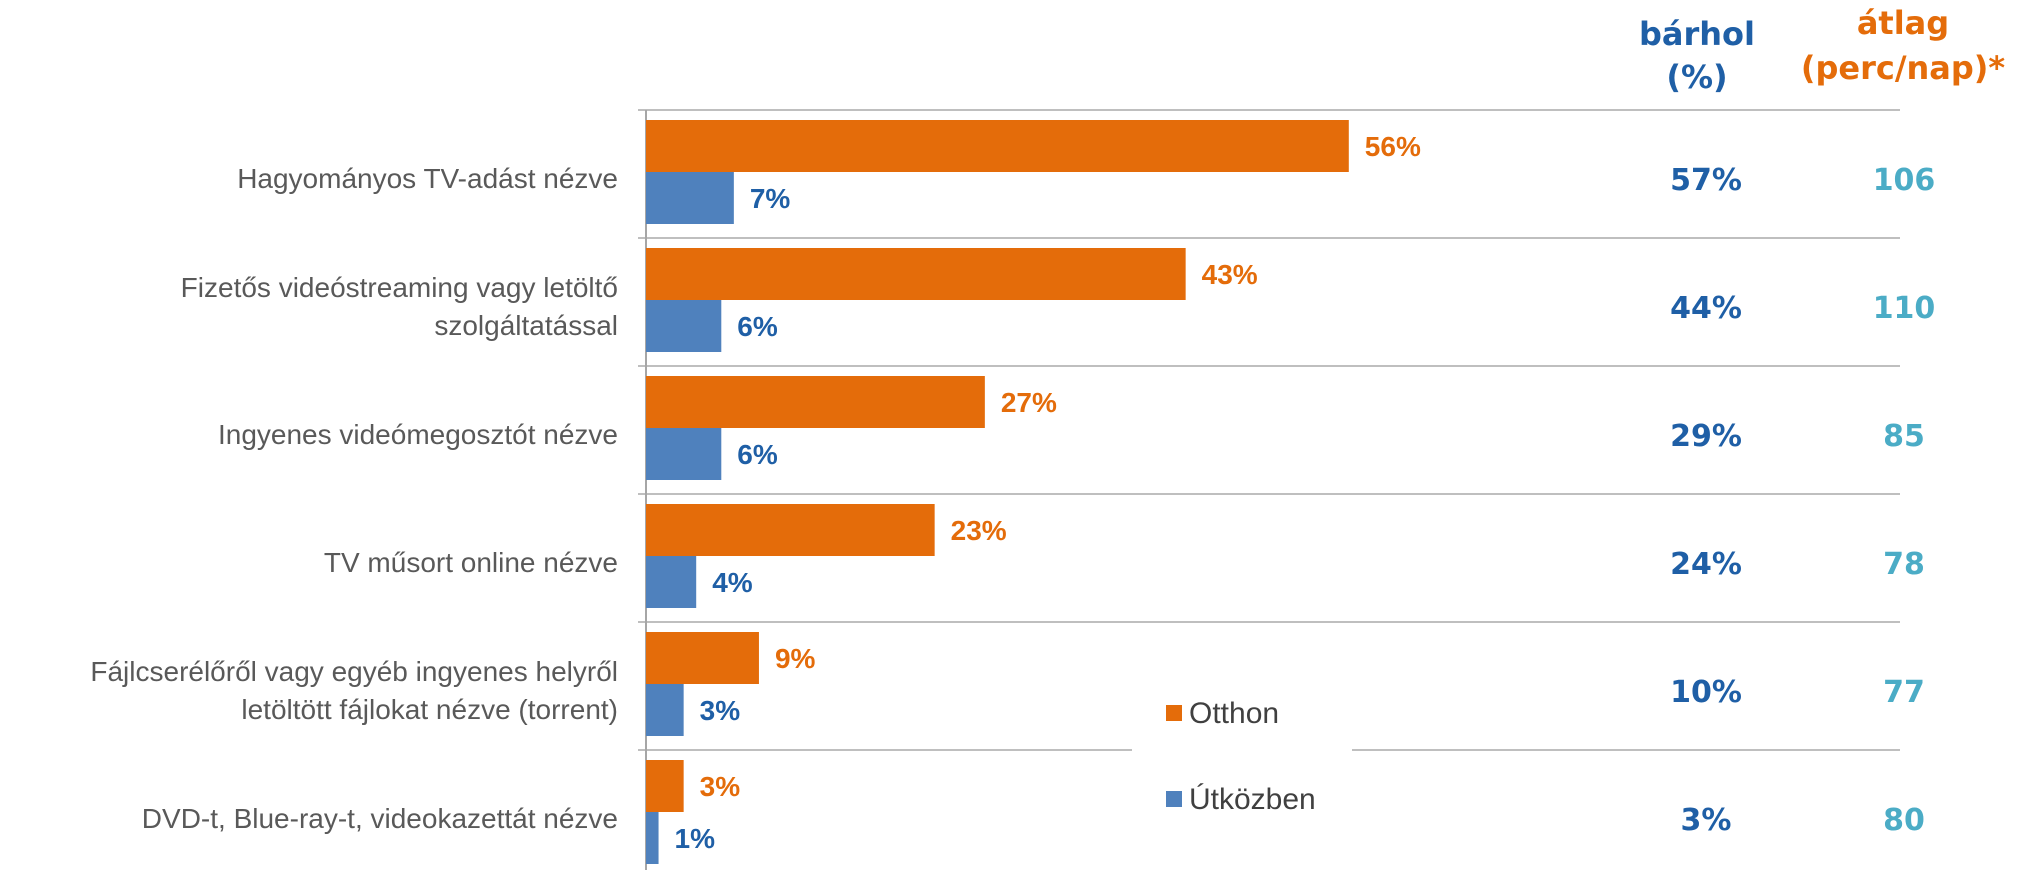 The height and width of the screenshot is (870, 2026). I want to click on data-label-otthon: 9%, so click(795, 658).